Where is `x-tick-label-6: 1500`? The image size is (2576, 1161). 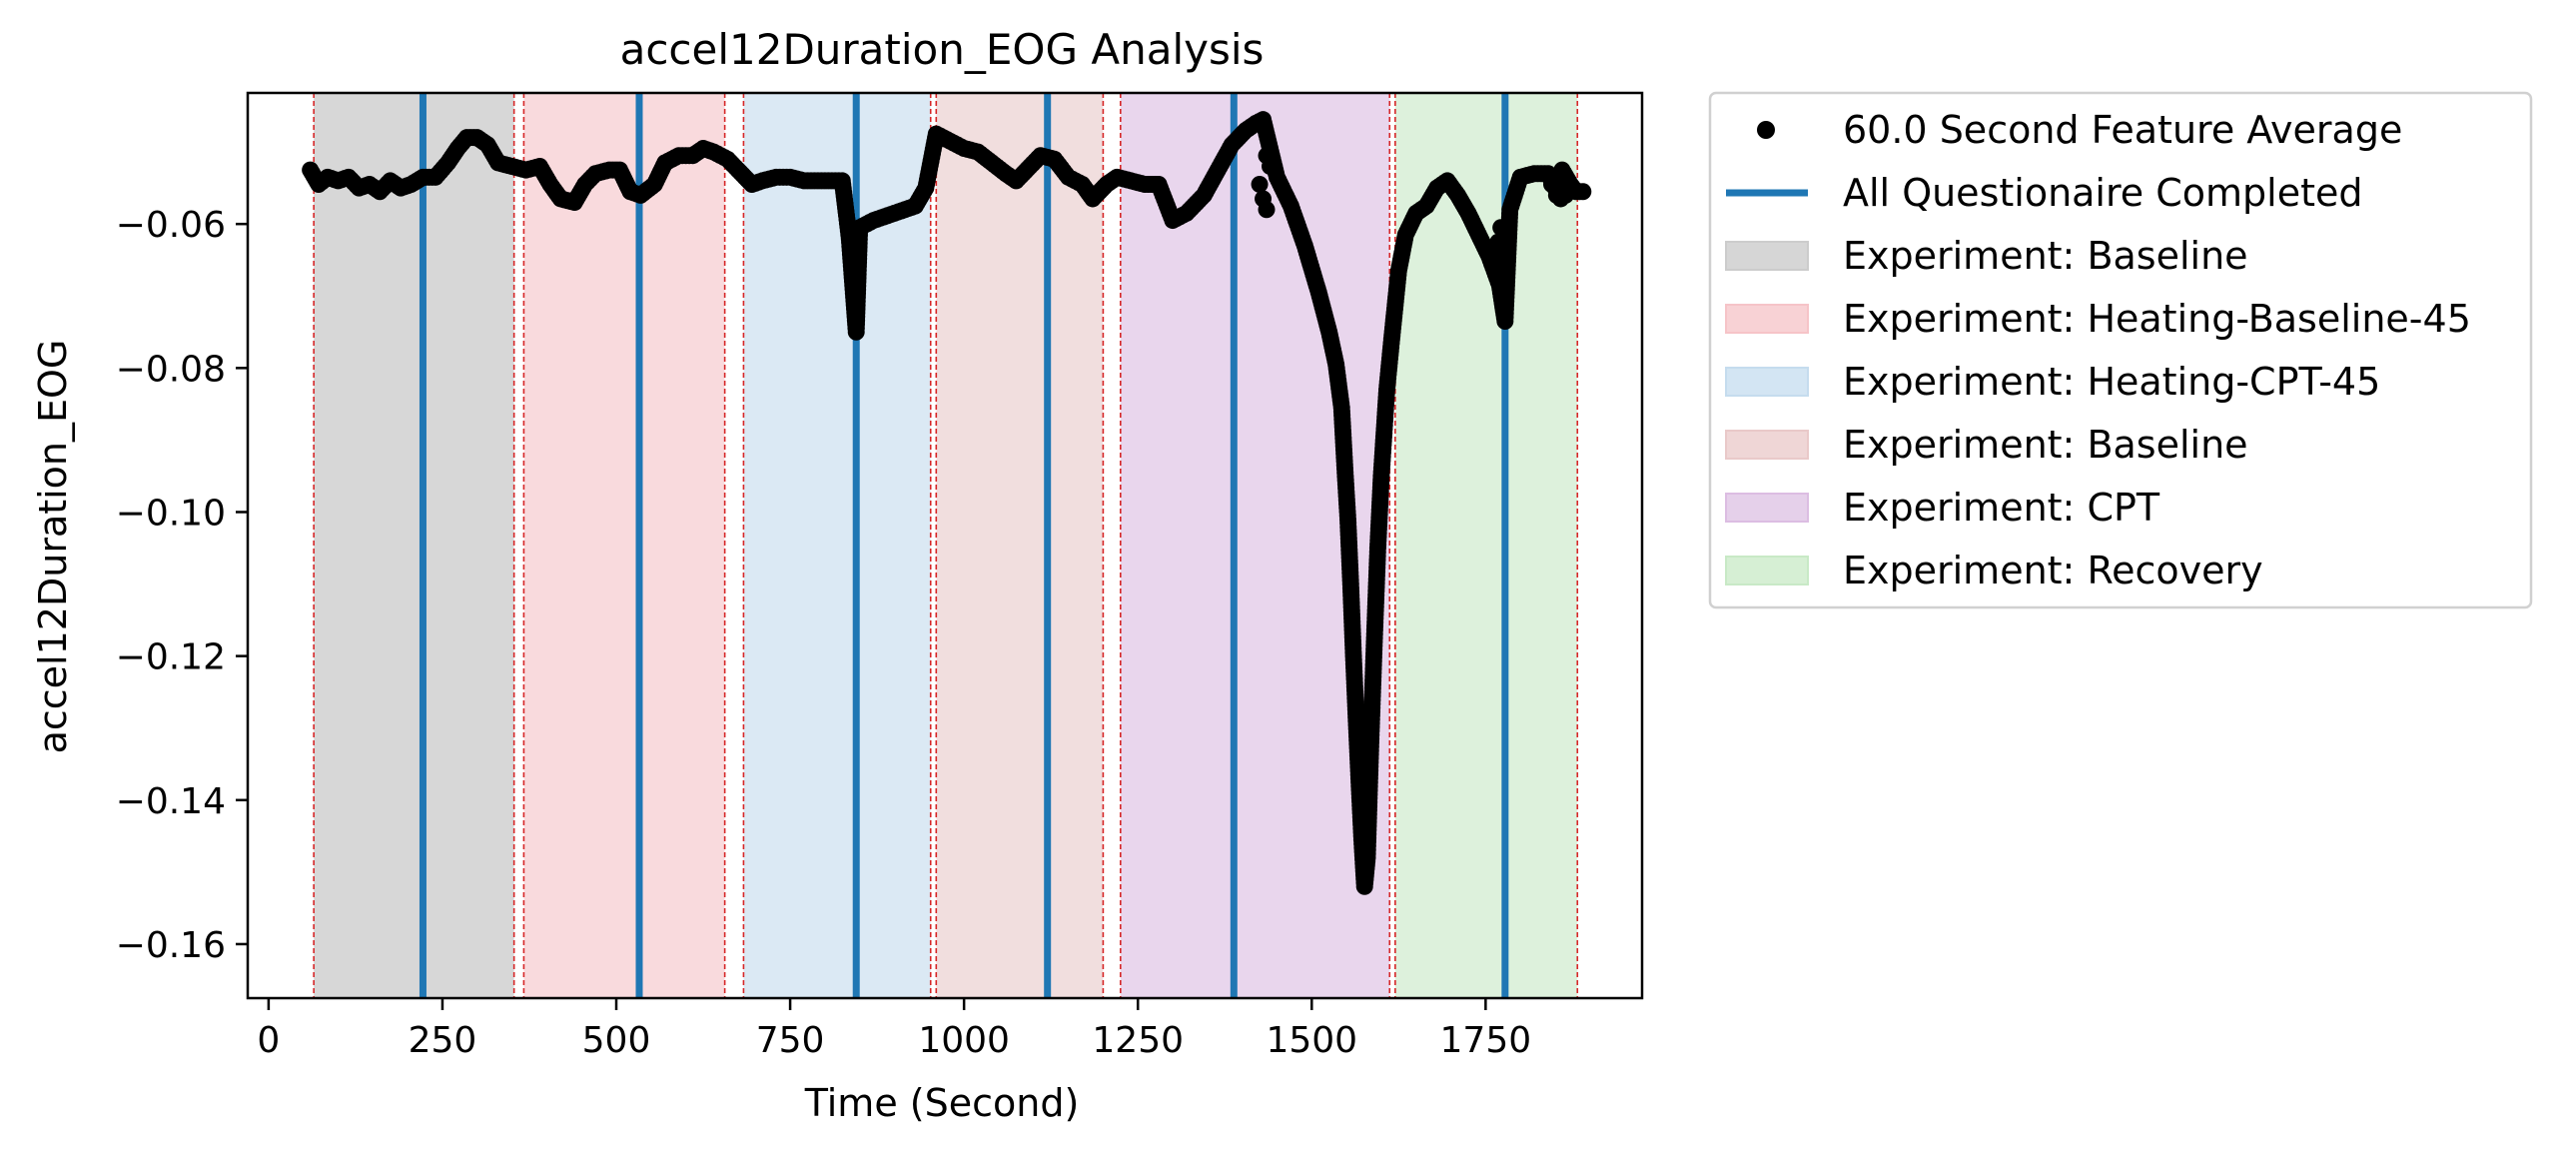 x-tick-label-6: 1500 is located at coordinates (1312, 1040).